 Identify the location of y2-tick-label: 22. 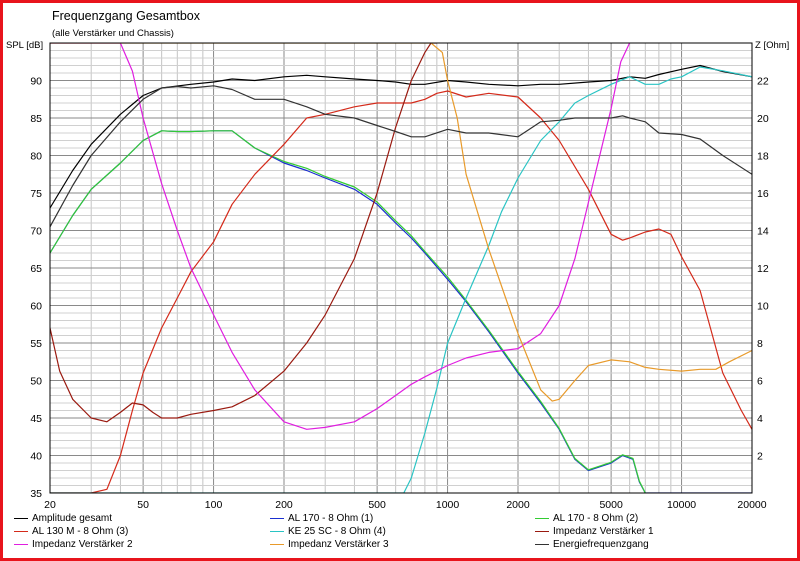
(763, 82).